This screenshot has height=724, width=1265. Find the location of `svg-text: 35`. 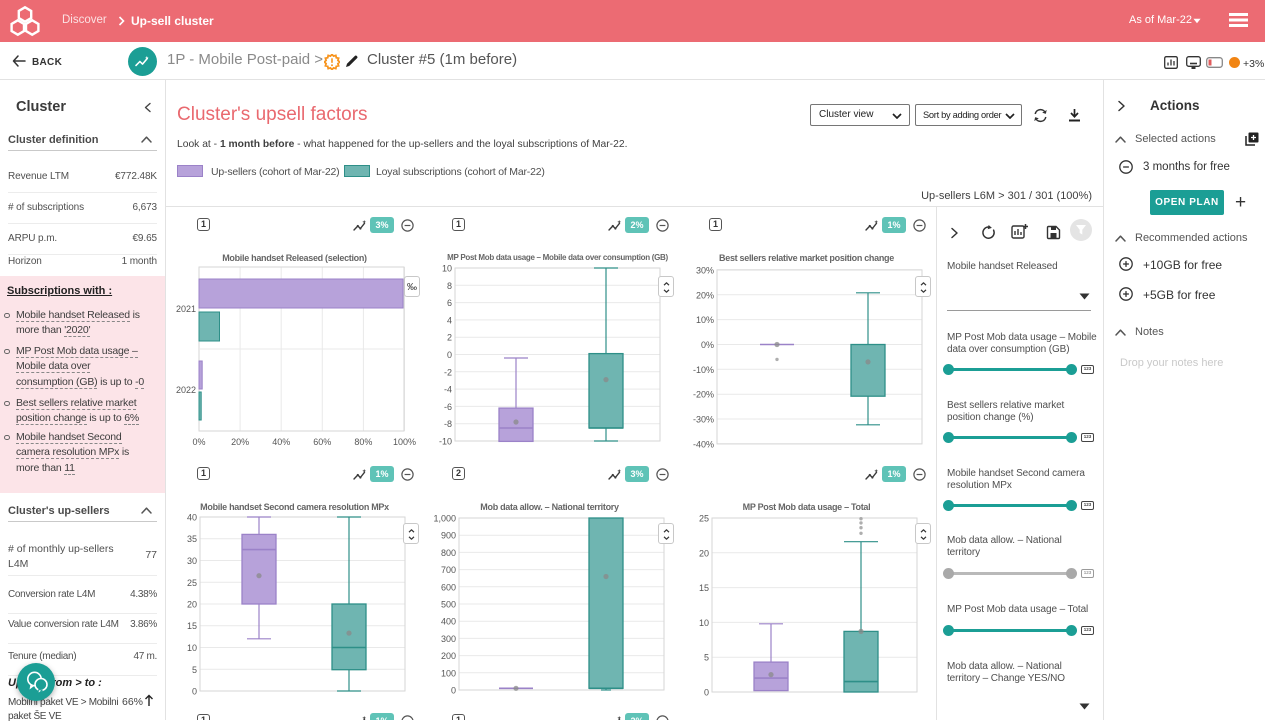

svg-text: 35 is located at coordinates (192, 539).